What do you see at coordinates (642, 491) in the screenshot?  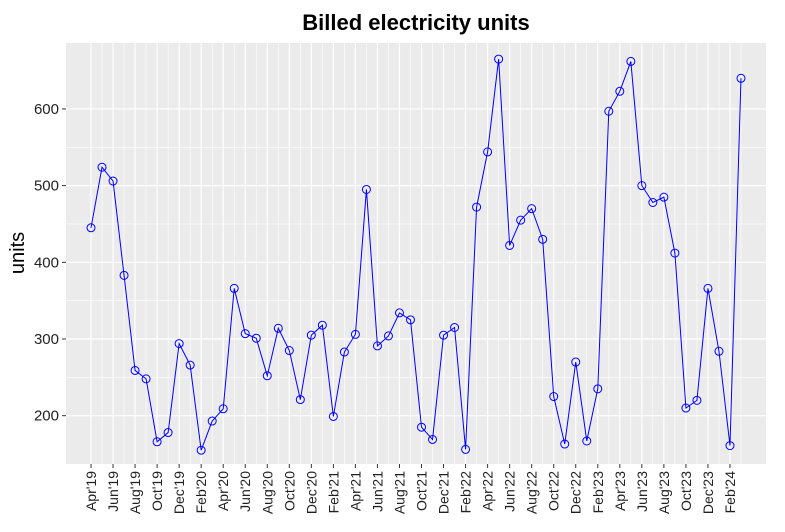 I see `x-tick-label: Jun'23` at bounding box center [642, 491].